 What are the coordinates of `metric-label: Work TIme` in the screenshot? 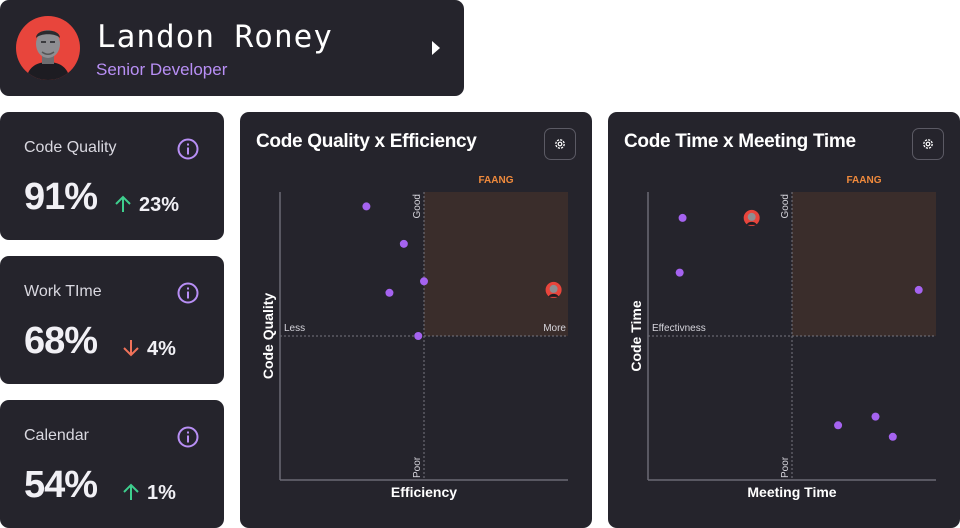 It's located at (63, 291).